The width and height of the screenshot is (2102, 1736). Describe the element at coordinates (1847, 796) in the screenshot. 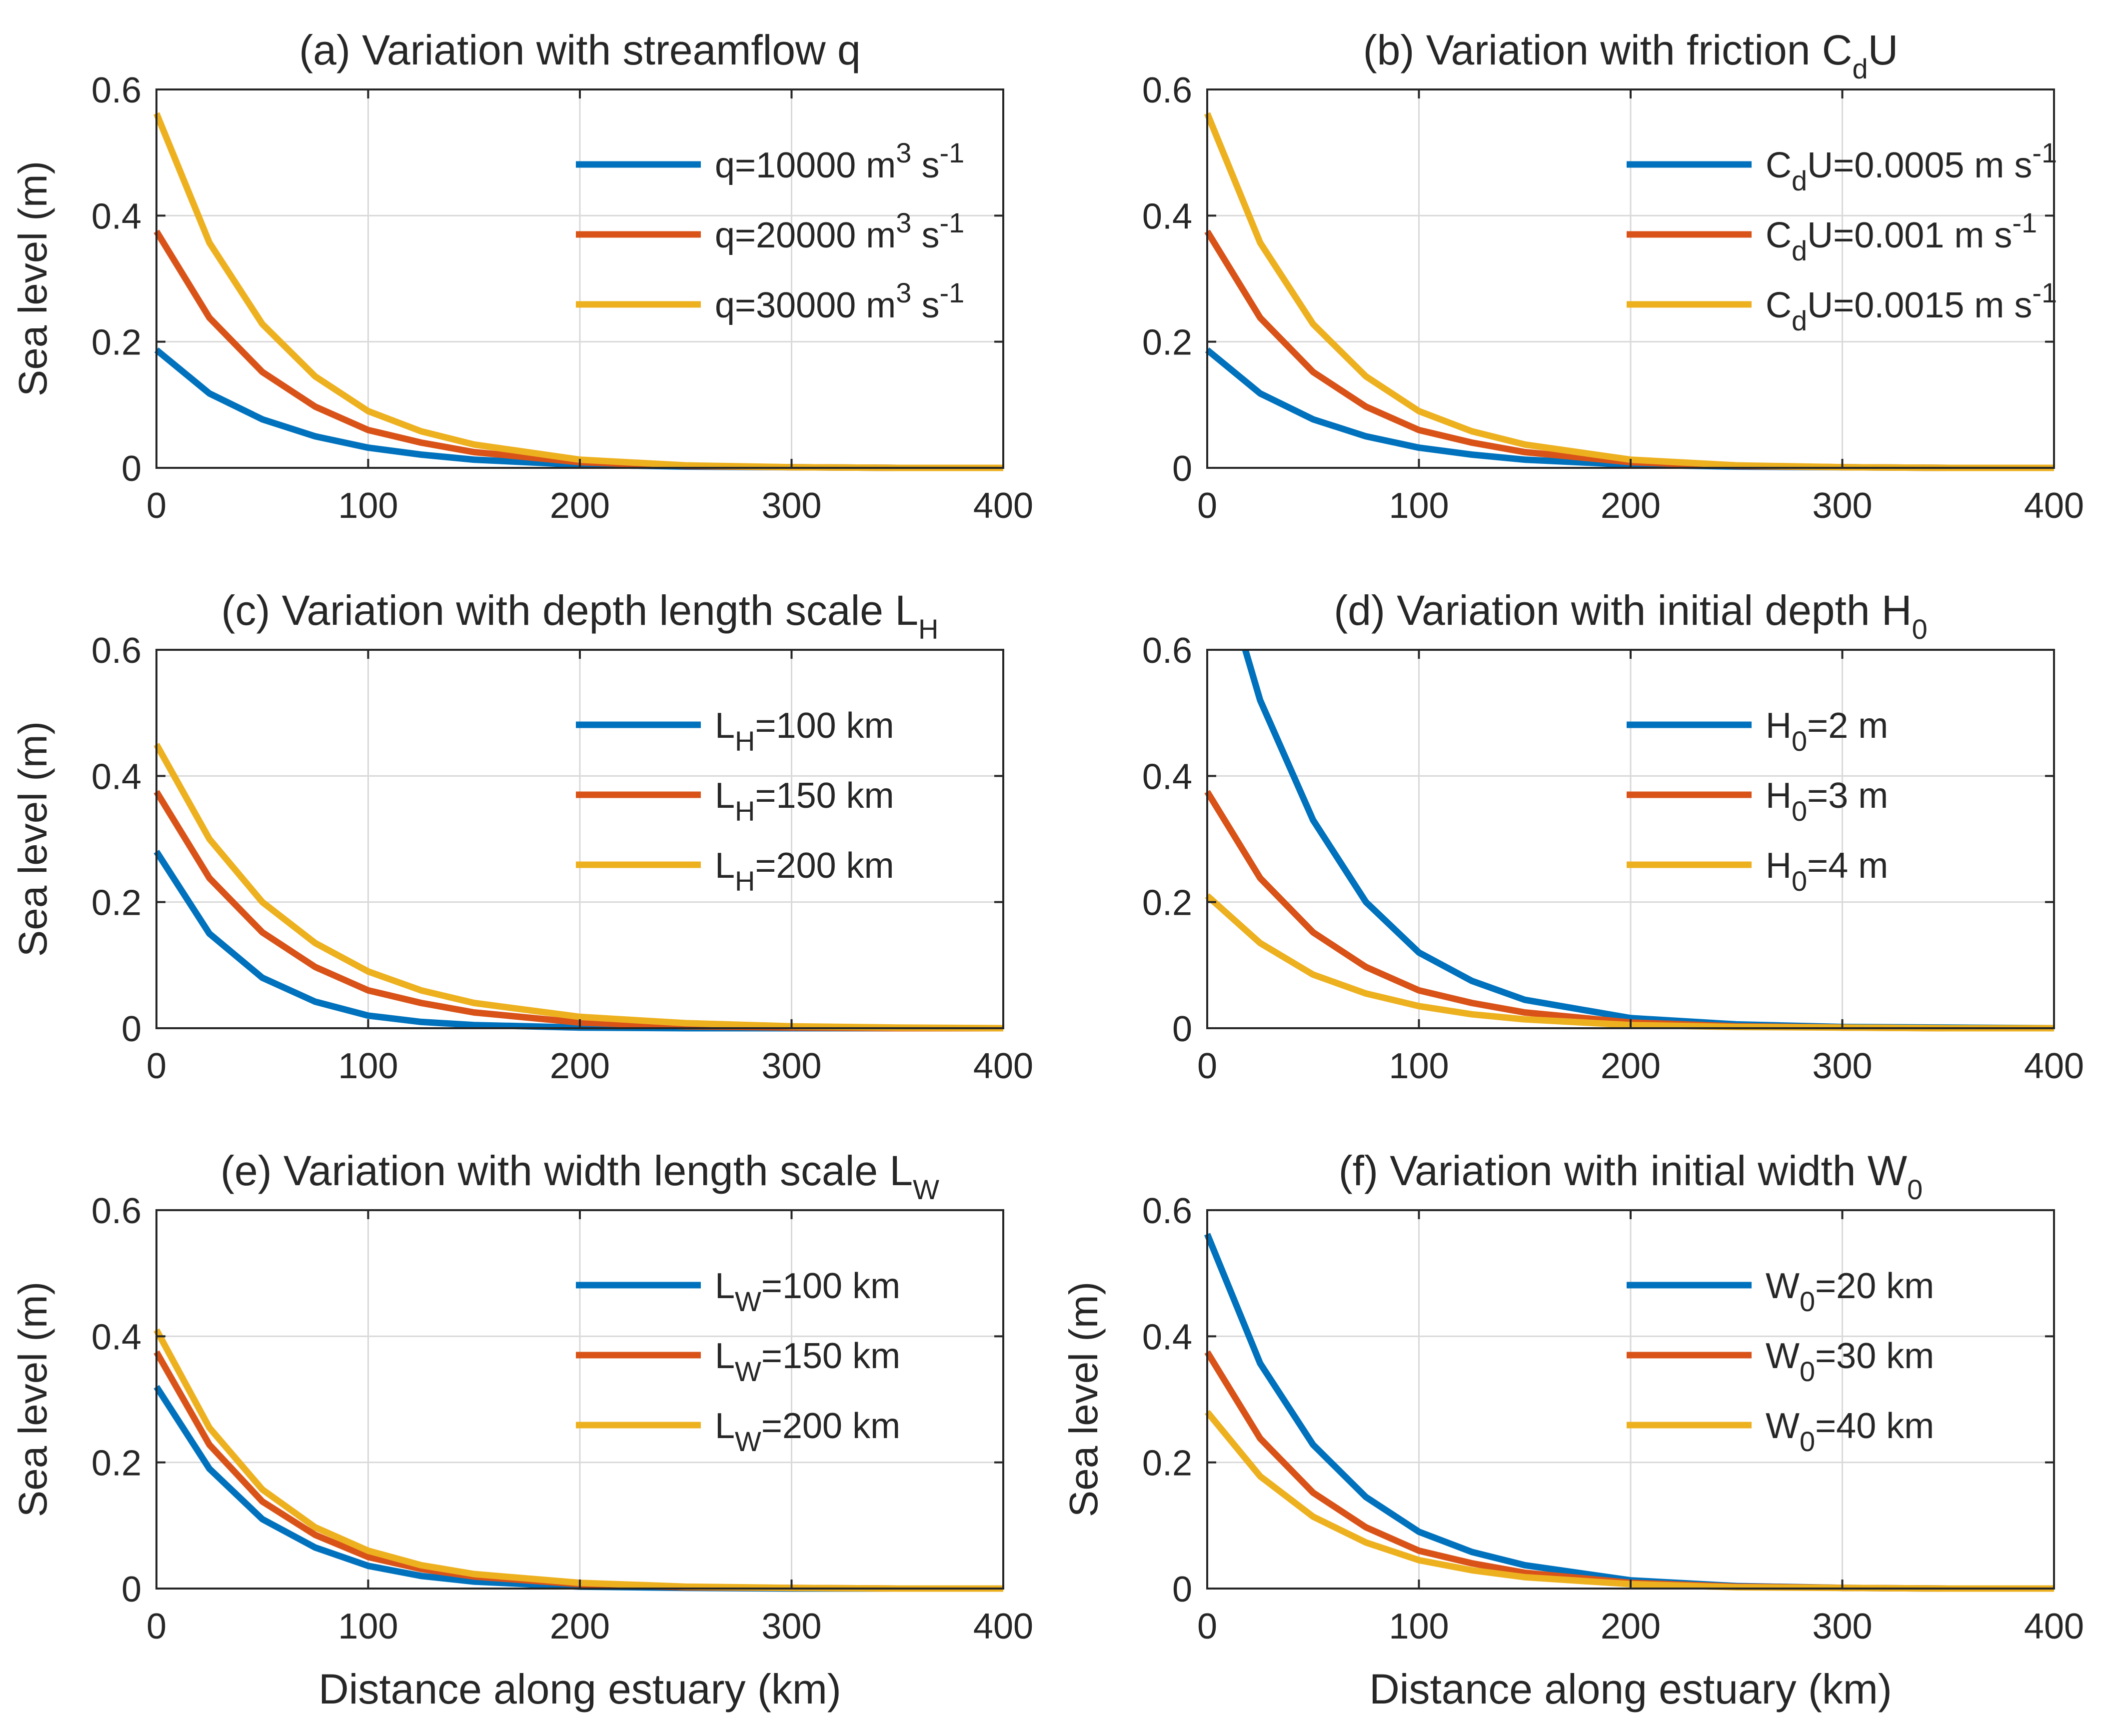

I see `legend-text: =3 m` at that location.